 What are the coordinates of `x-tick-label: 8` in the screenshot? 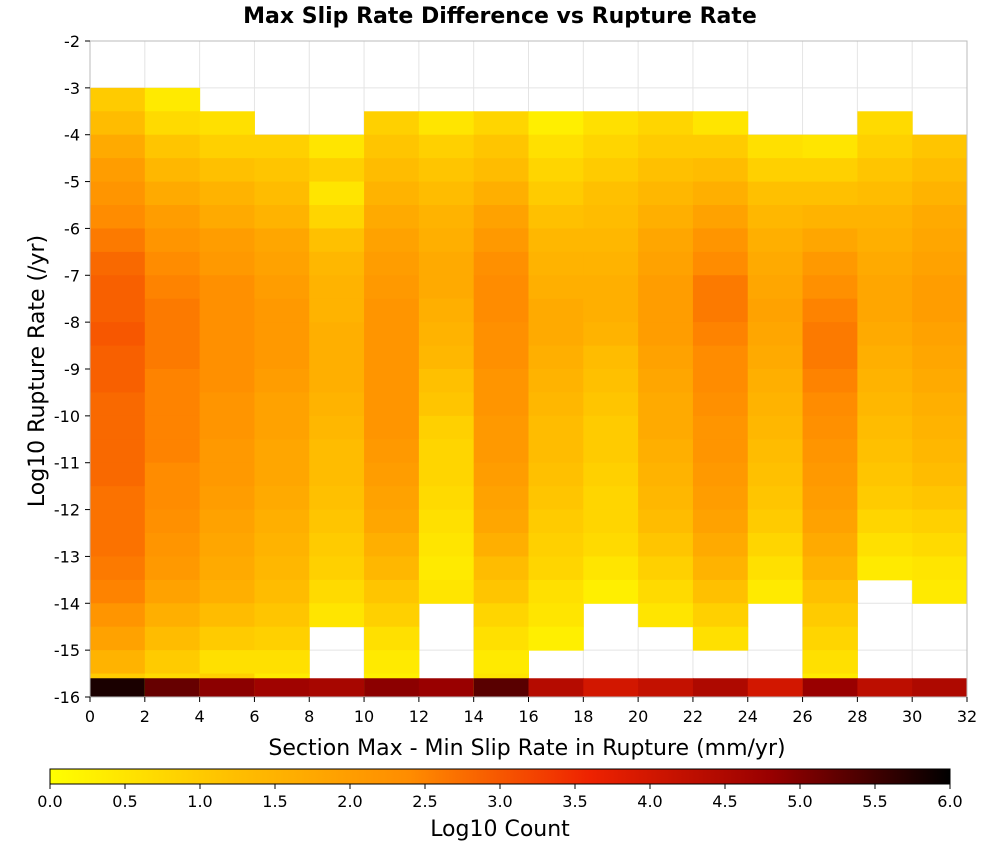 It's located at (309, 716).